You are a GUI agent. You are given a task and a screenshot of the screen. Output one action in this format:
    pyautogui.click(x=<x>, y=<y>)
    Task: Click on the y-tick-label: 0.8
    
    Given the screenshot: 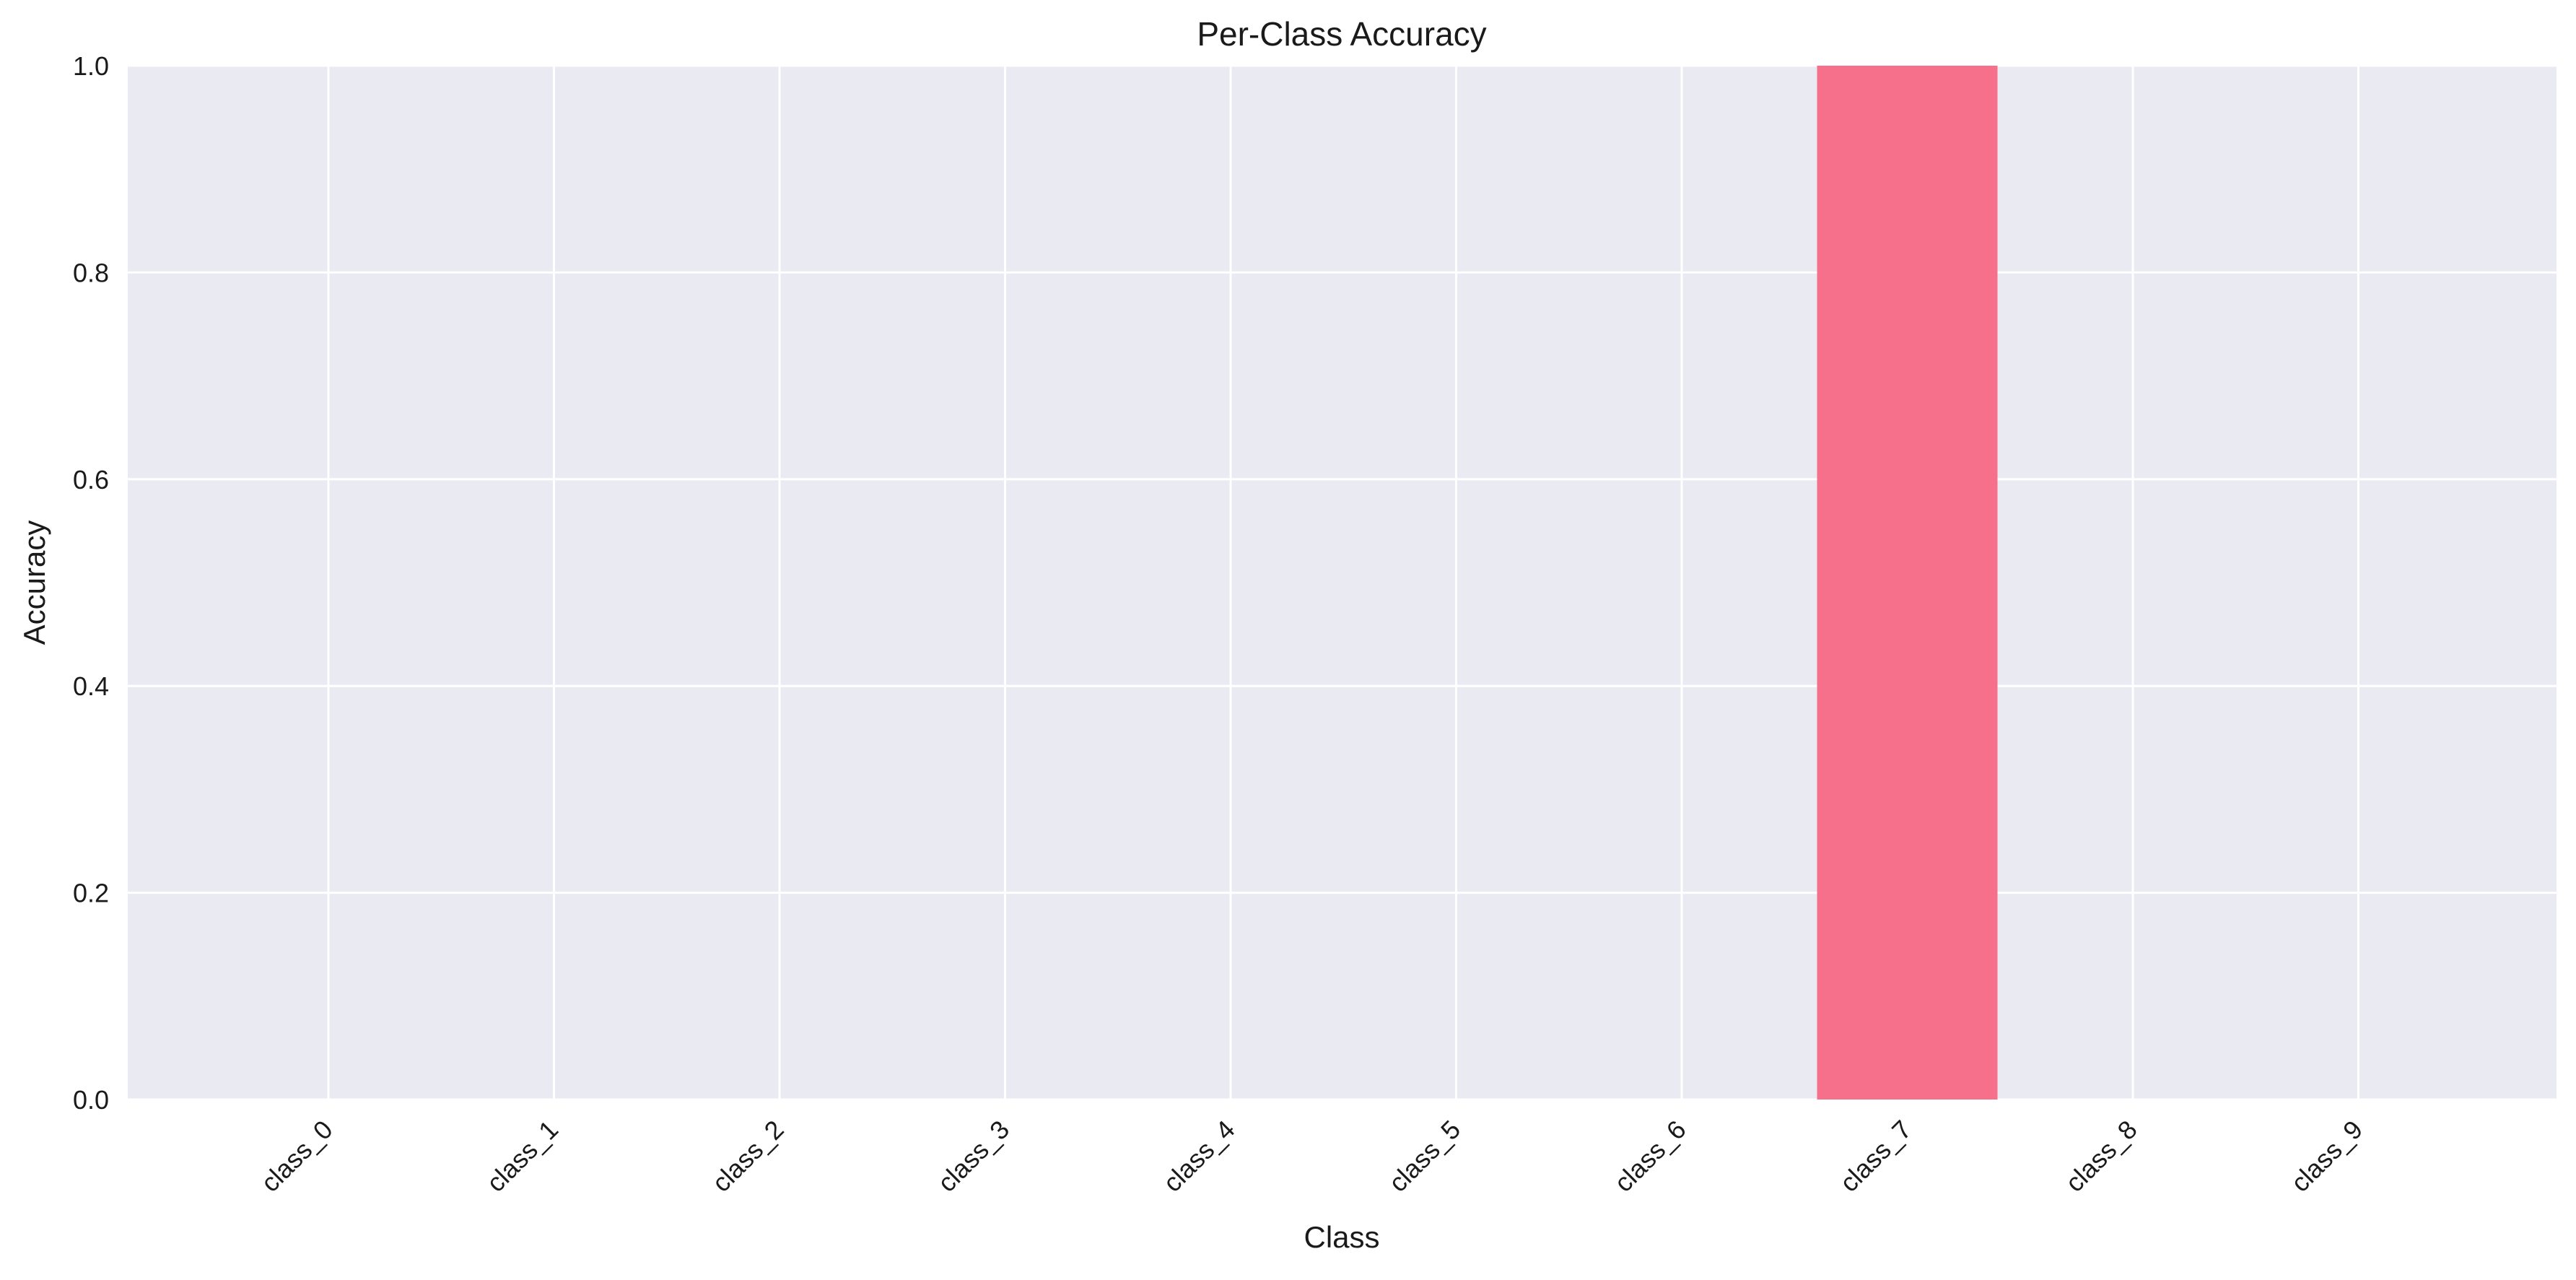 What is the action you would take?
    pyautogui.click(x=91, y=272)
    